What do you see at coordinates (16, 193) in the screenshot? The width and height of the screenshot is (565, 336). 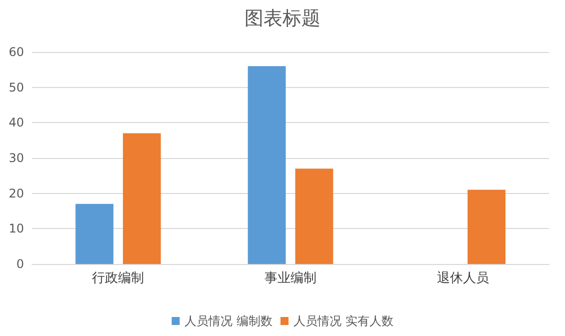 I see `y-tick-label: 20` at bounding box center [16, 193].